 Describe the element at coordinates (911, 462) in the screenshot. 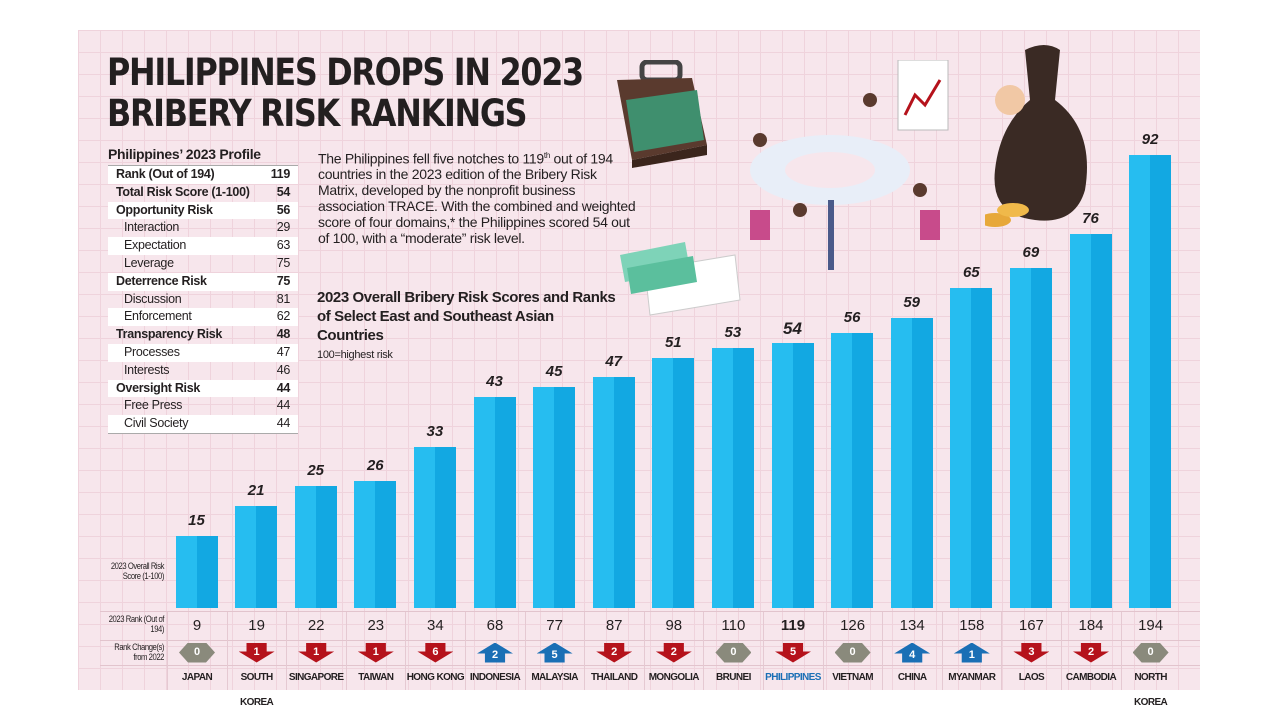

I see `bar-china` at that location.